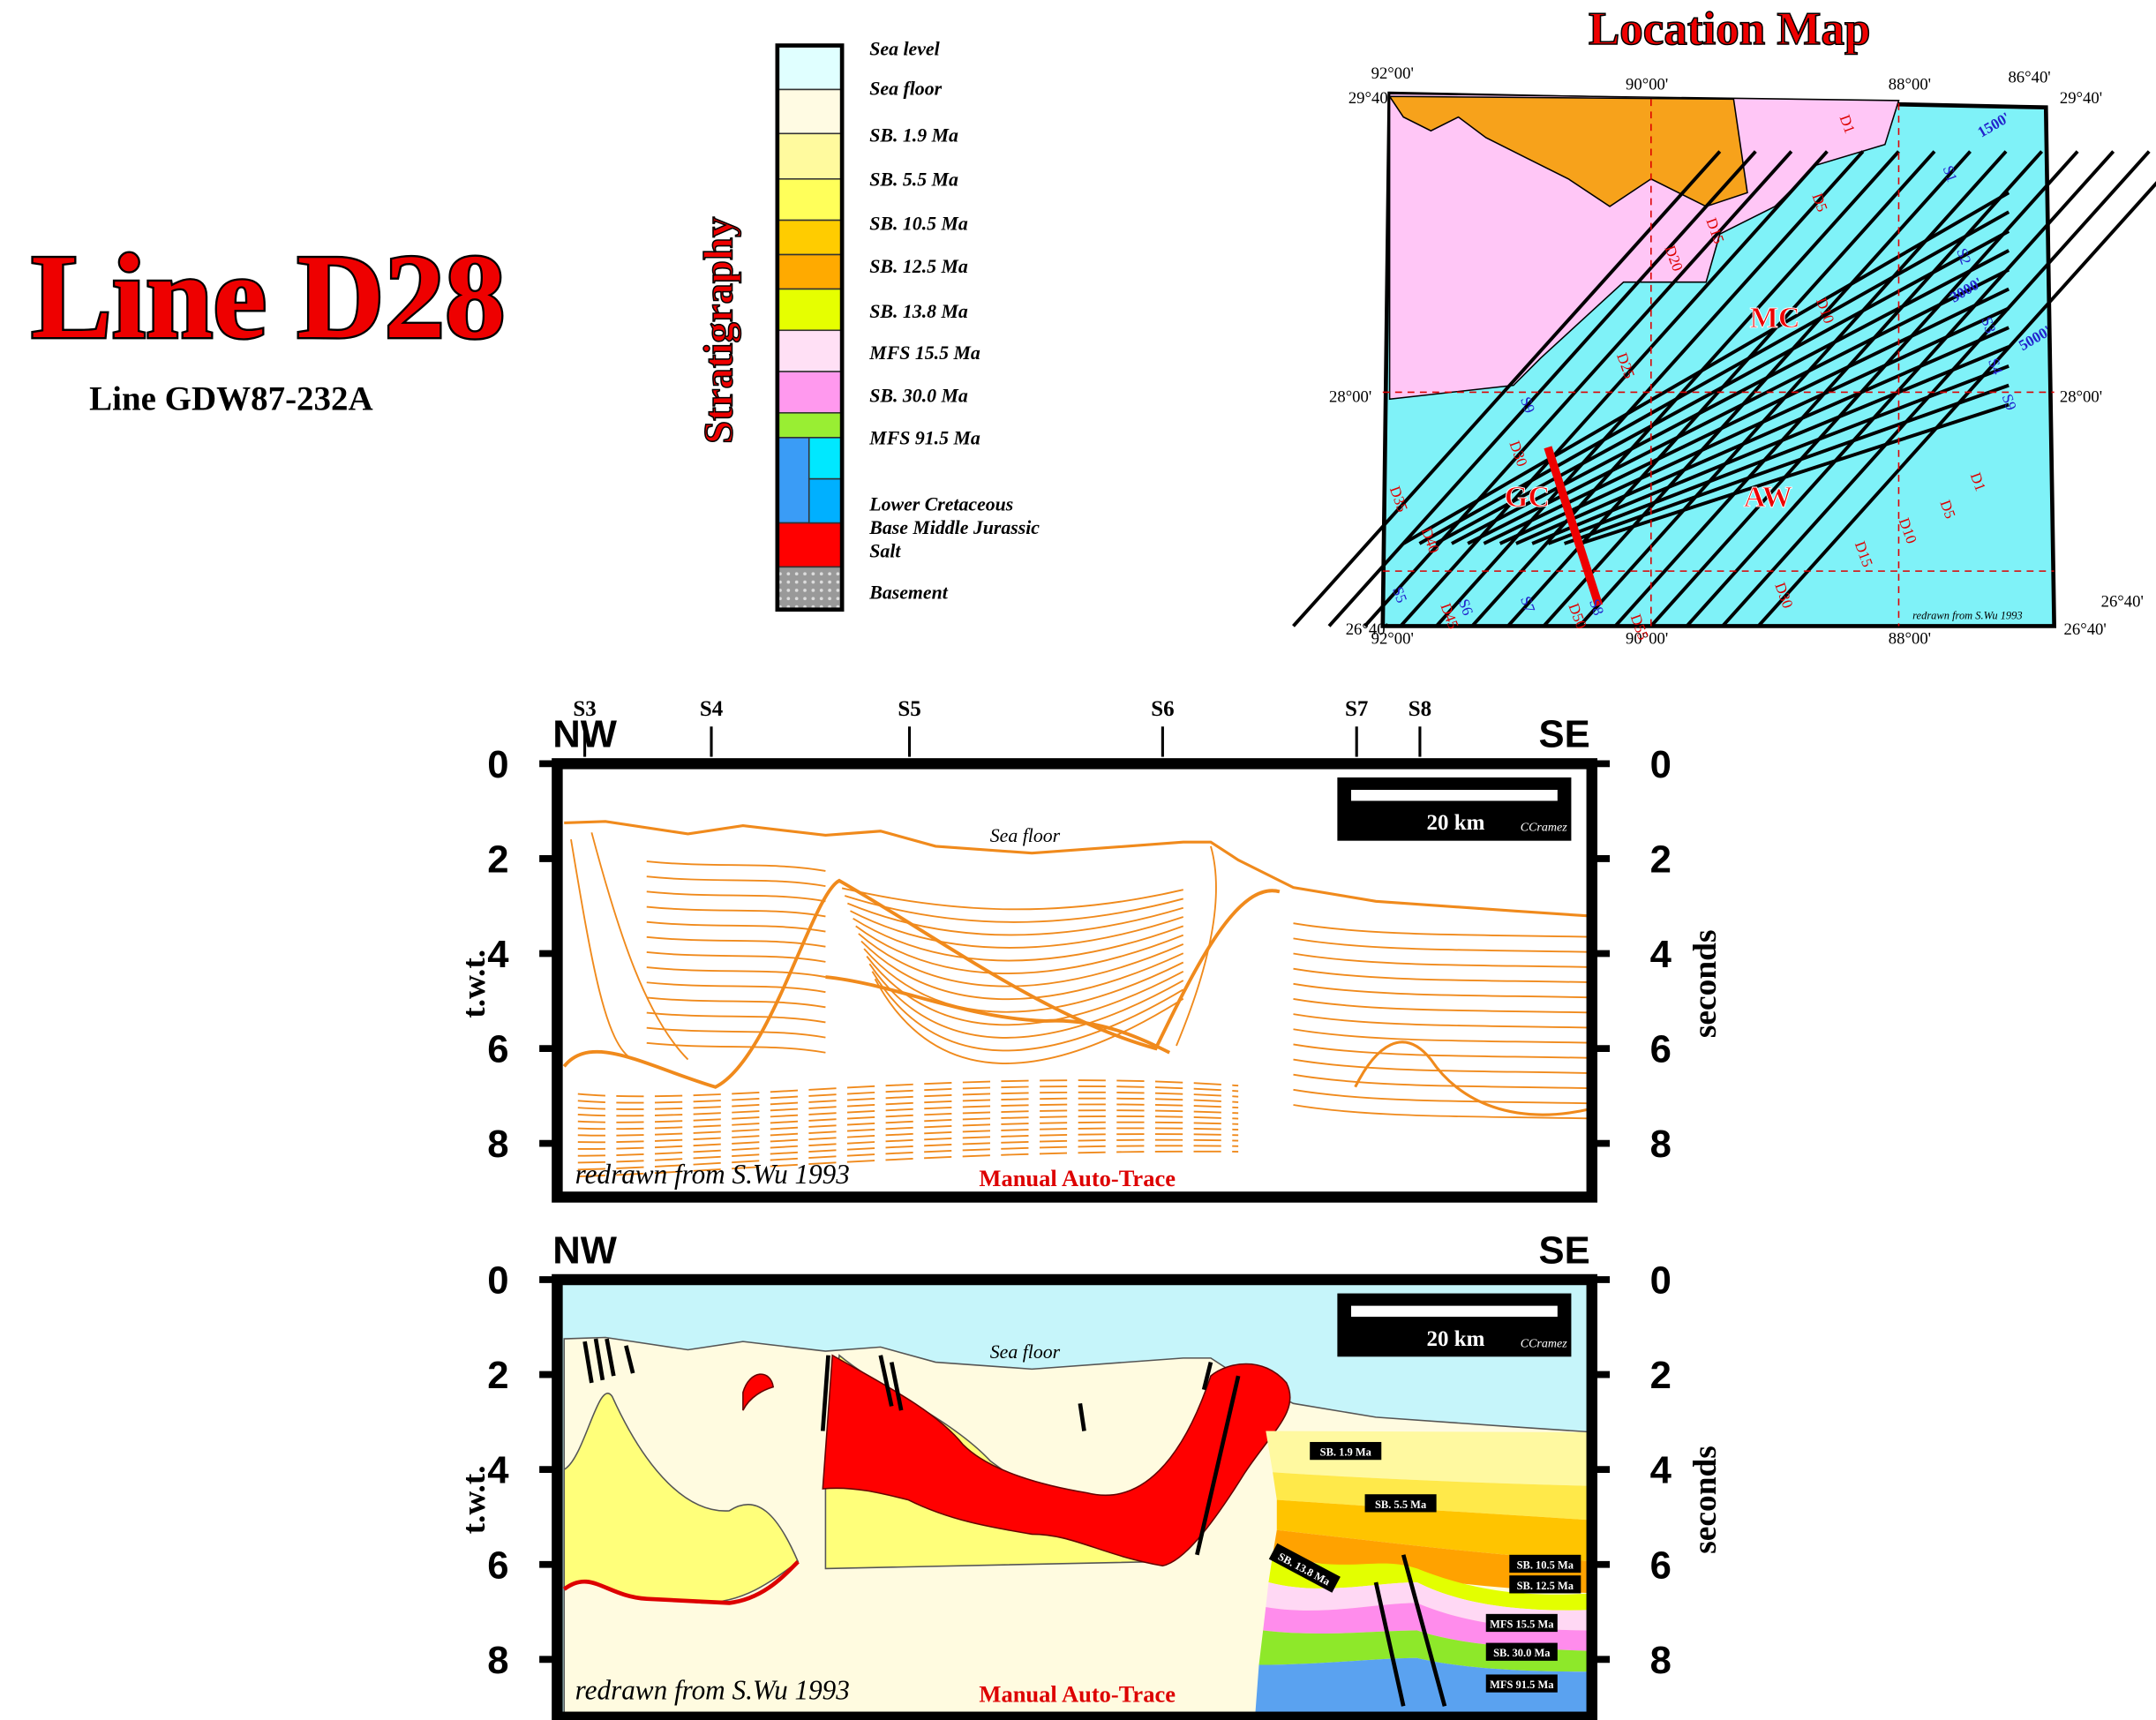 This screenshot has height=1720, width=2156. What do you see at coordinates (905, 48) in the screenshot?
I see `strat-label: Sea level` at bounding box center [905, 48].